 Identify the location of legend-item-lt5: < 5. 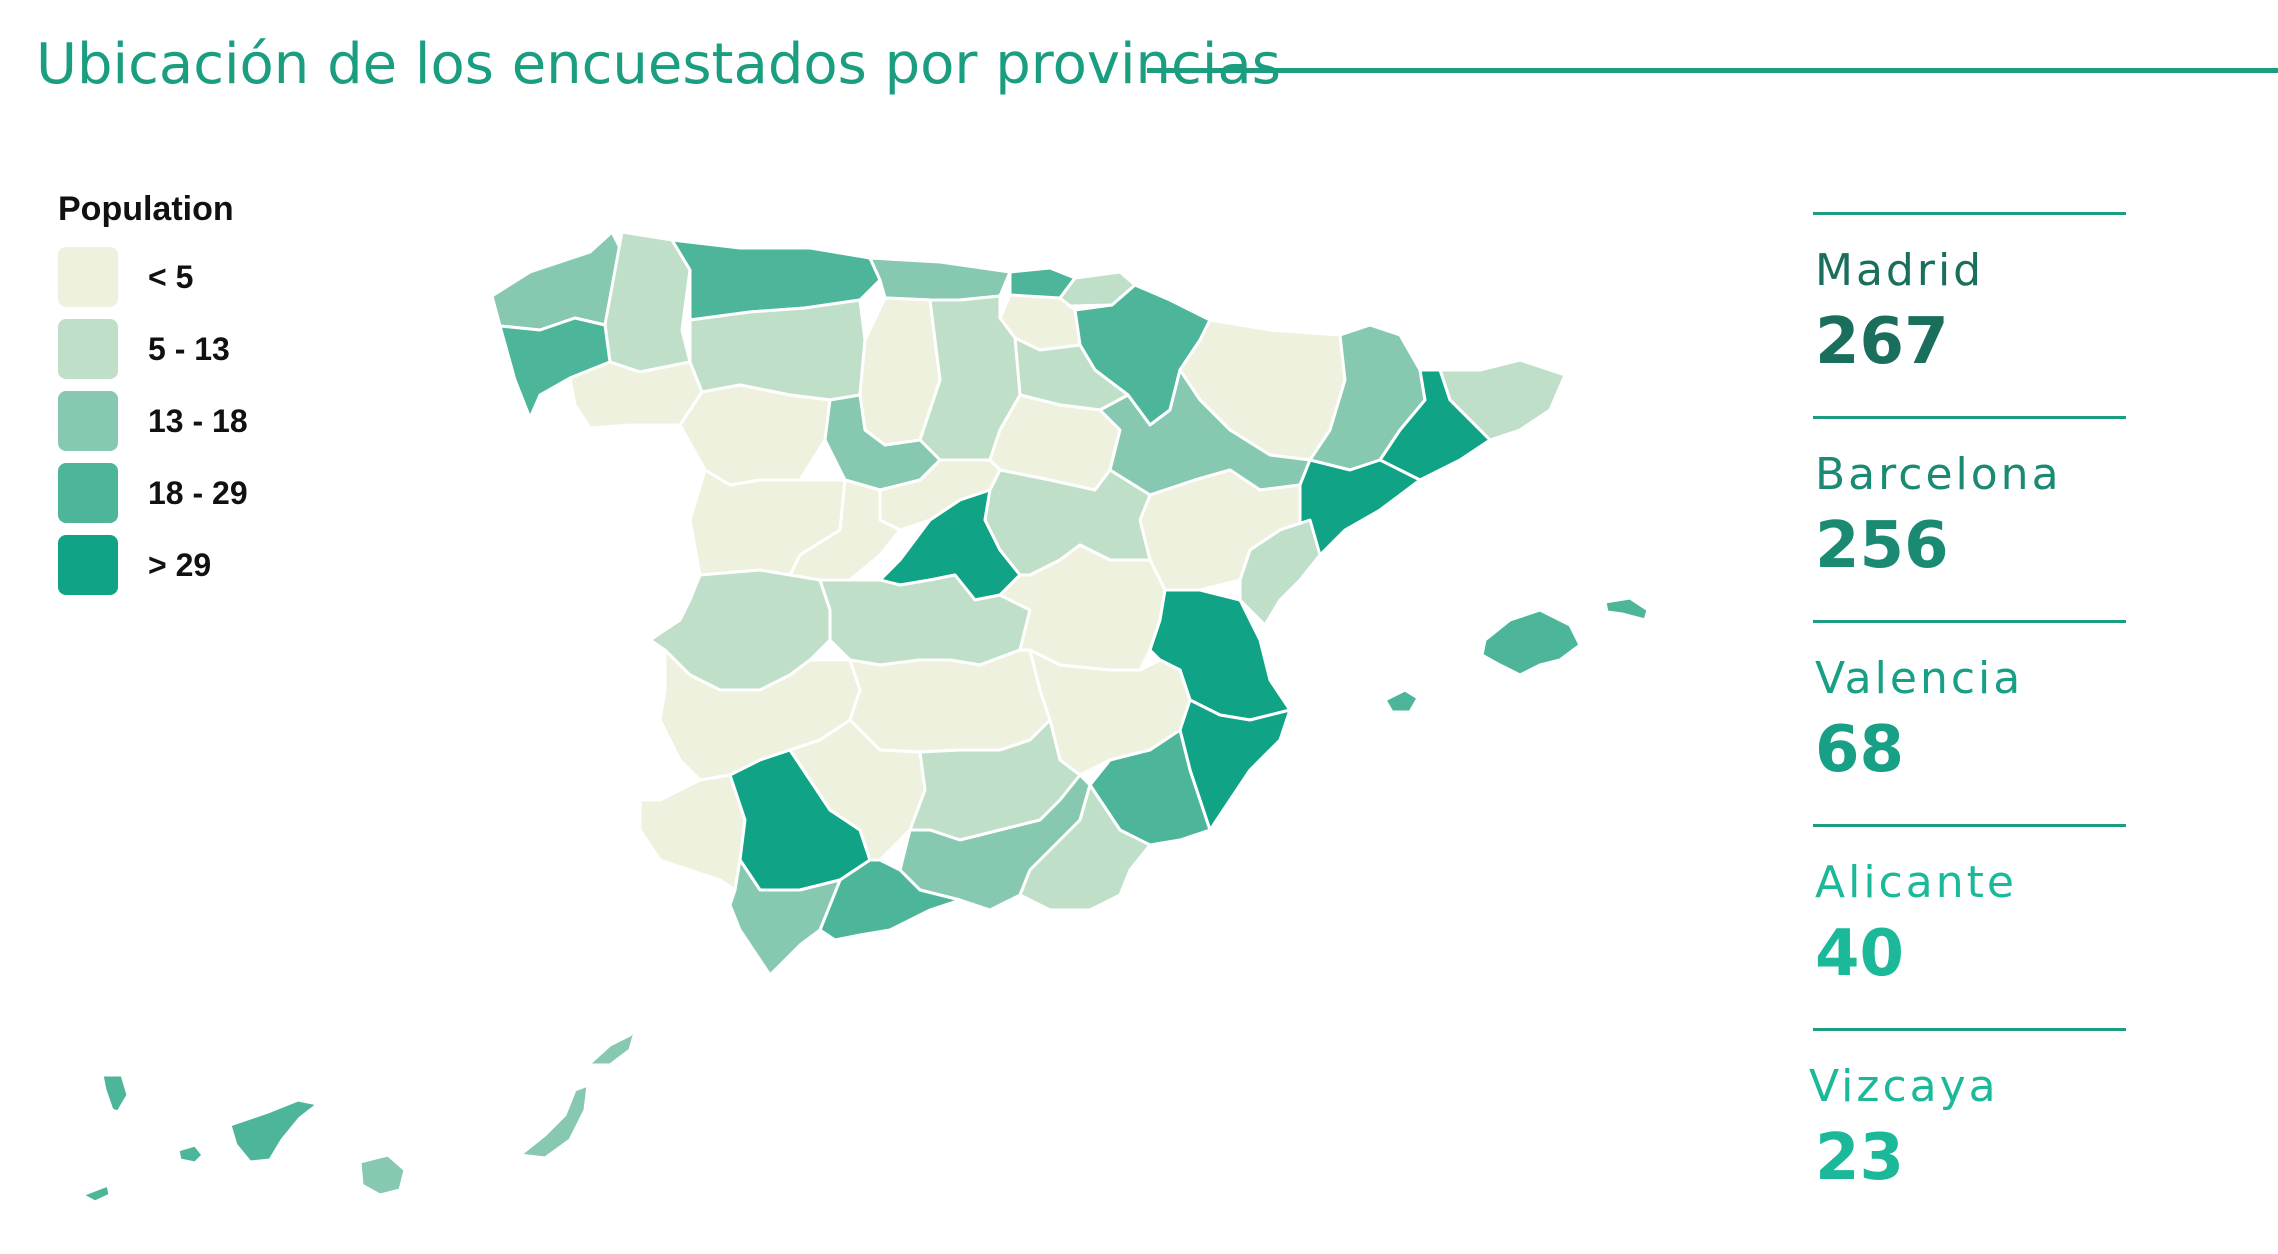
(153, 277).